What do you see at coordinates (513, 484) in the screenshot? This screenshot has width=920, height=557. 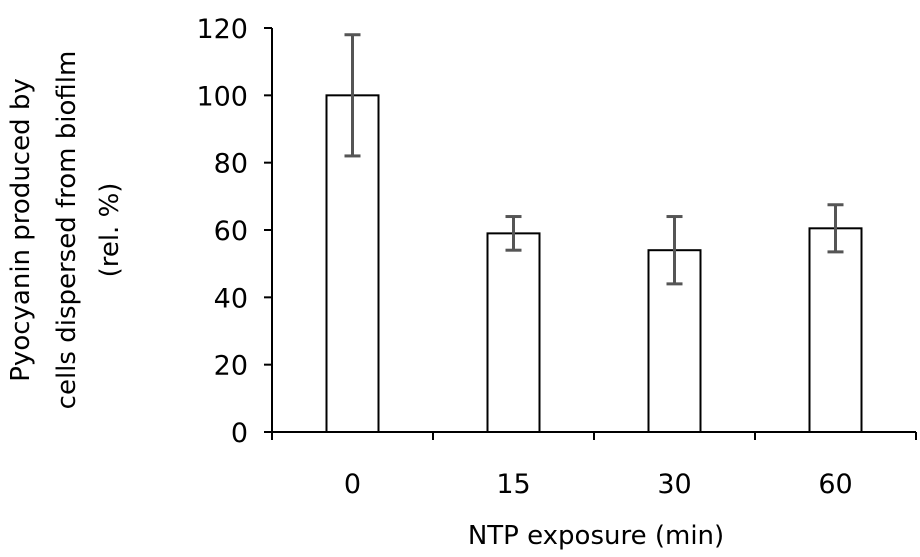 I see `x-tick-label: 15` at bounding box center [513, 484].